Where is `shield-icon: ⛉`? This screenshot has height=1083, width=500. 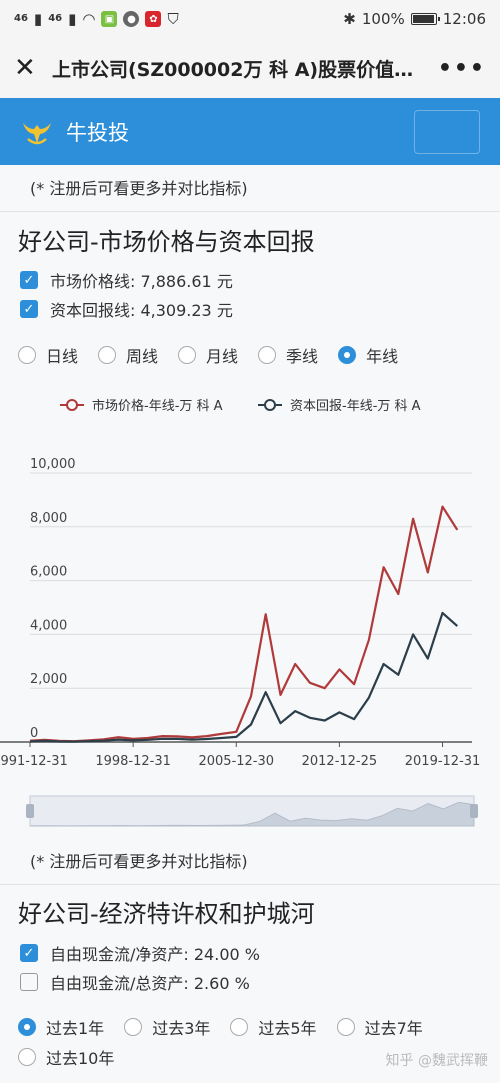 shield-icon: ⛉ is located at coordinates (173, 19).